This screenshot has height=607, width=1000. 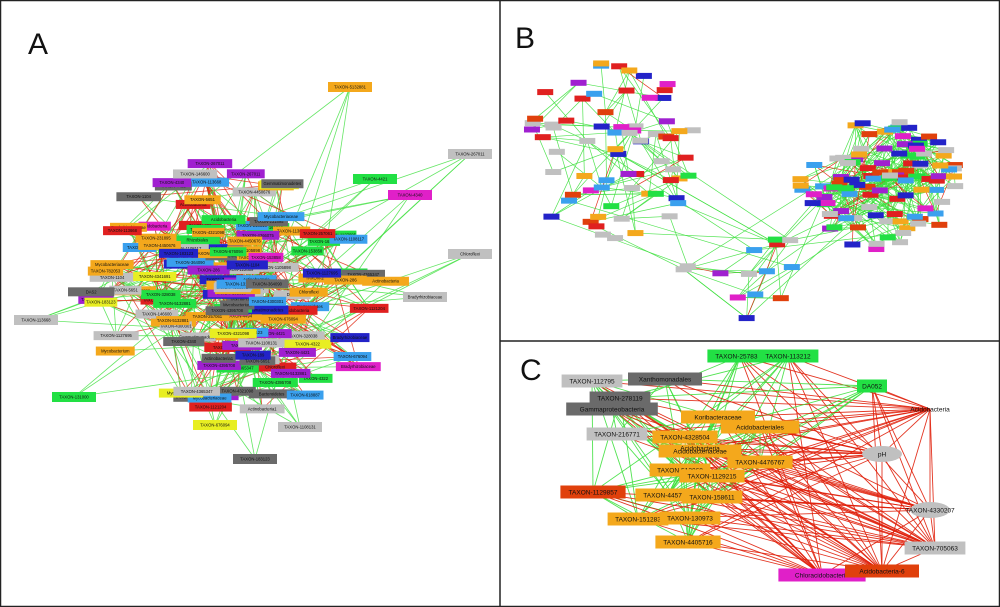 I want to click on panel-a-node: TAXON-5651, so click(x=125, y=290).